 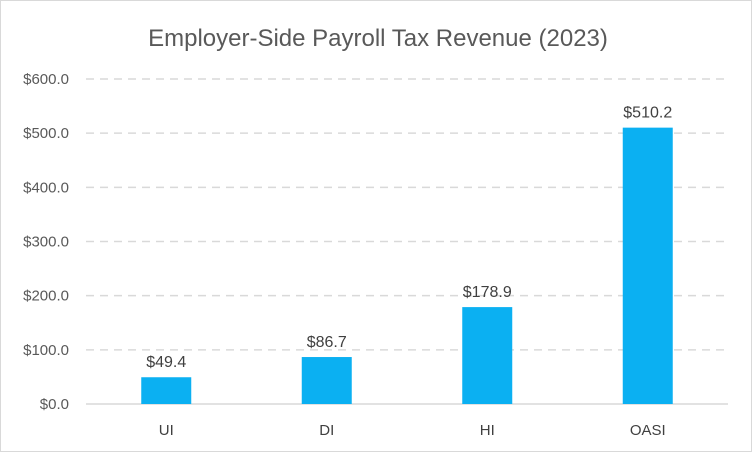 What do you see at coordinates (327, 342) in the screenshot?
I see `data-label: $86.7` at bounding box center [327, 342].